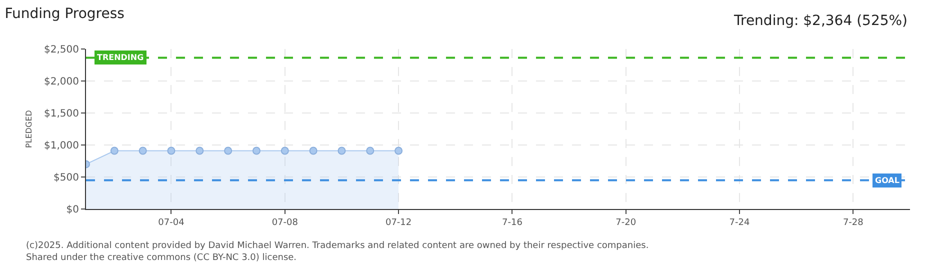  Describe the element at coordinates (29, 129) in the screenshot. I see `y-axis-title: PLEDGED` at that location.